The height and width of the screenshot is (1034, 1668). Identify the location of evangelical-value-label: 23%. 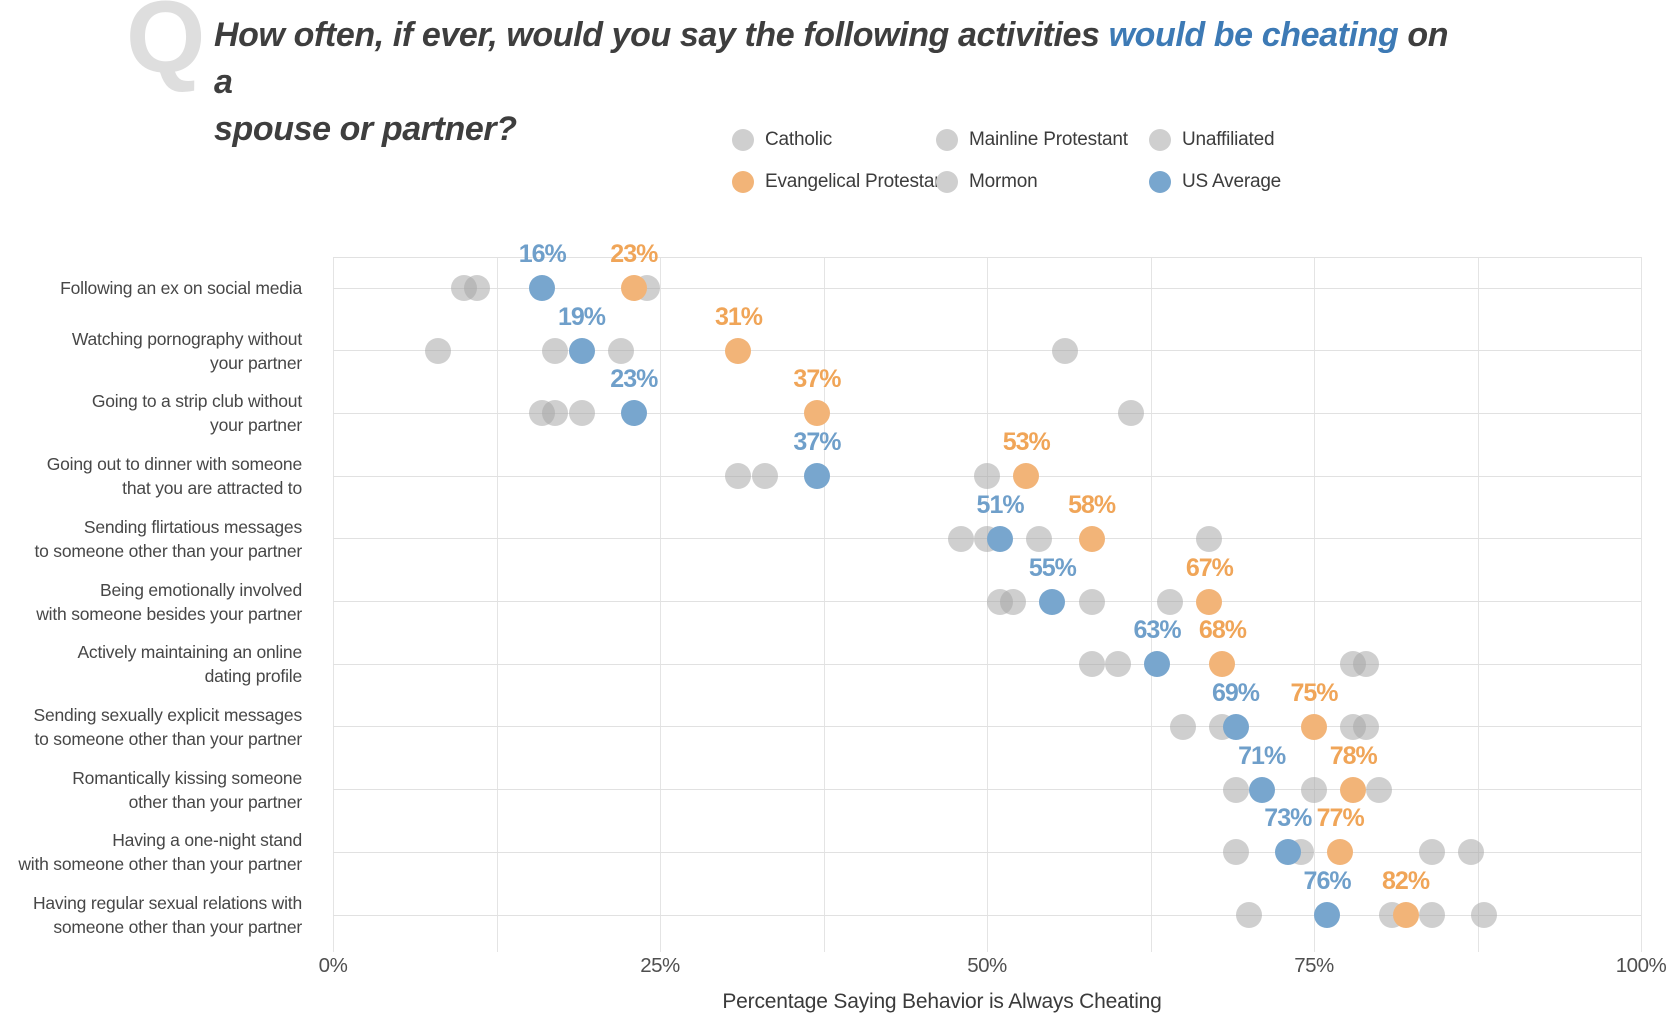
(634, 254).